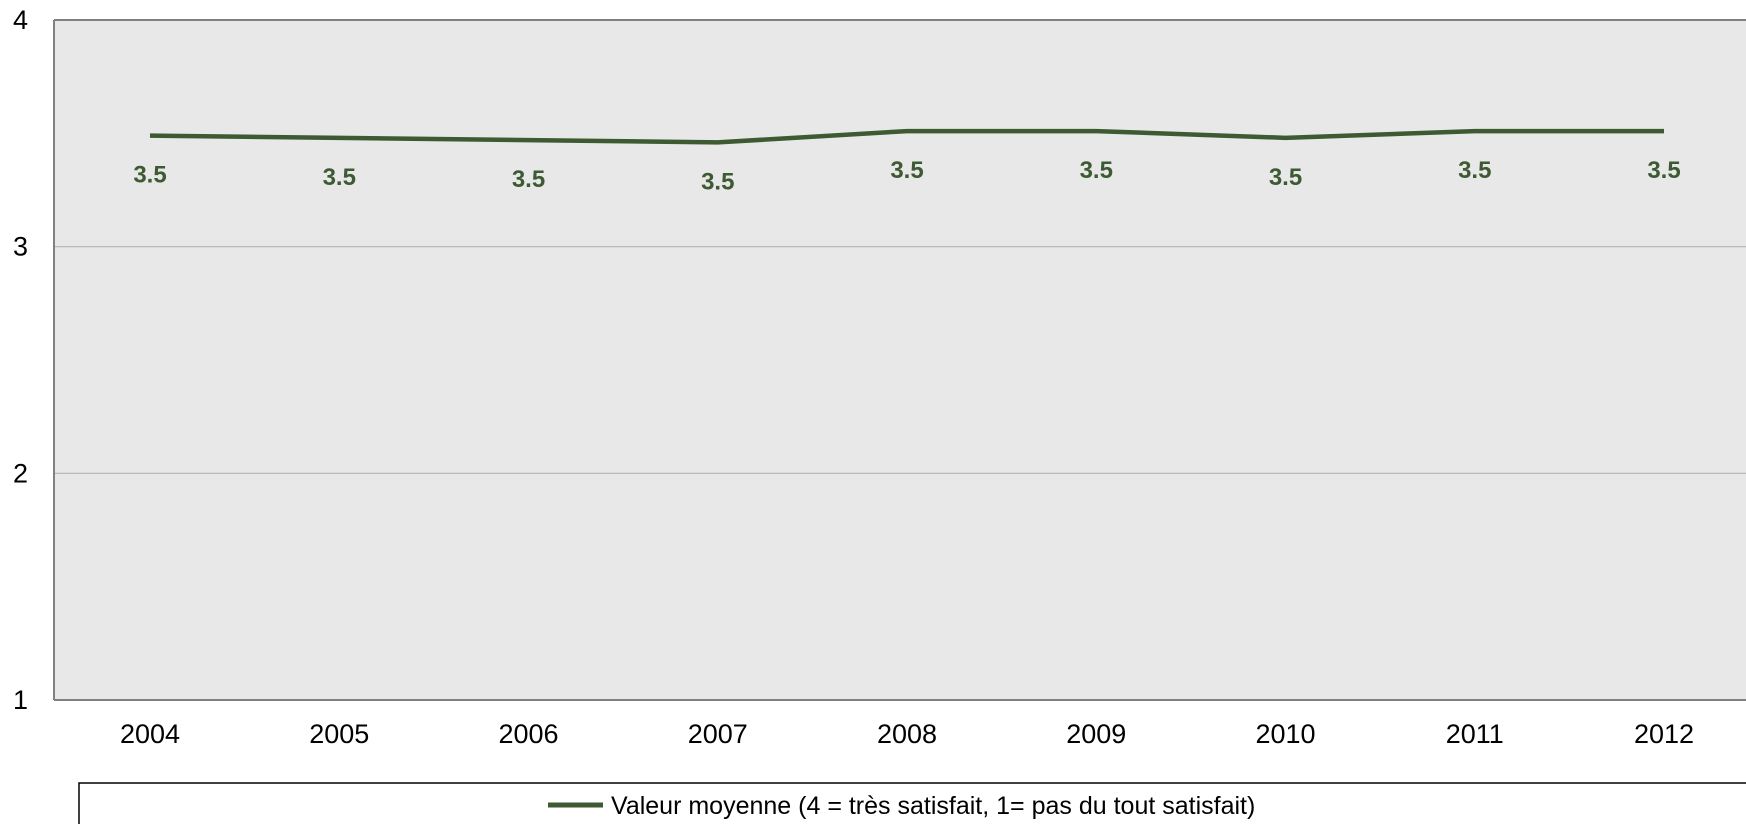  What do you see at coordinates (907, 136) in the screenshot?
I see `series-group` at bounding box center [907, 136].